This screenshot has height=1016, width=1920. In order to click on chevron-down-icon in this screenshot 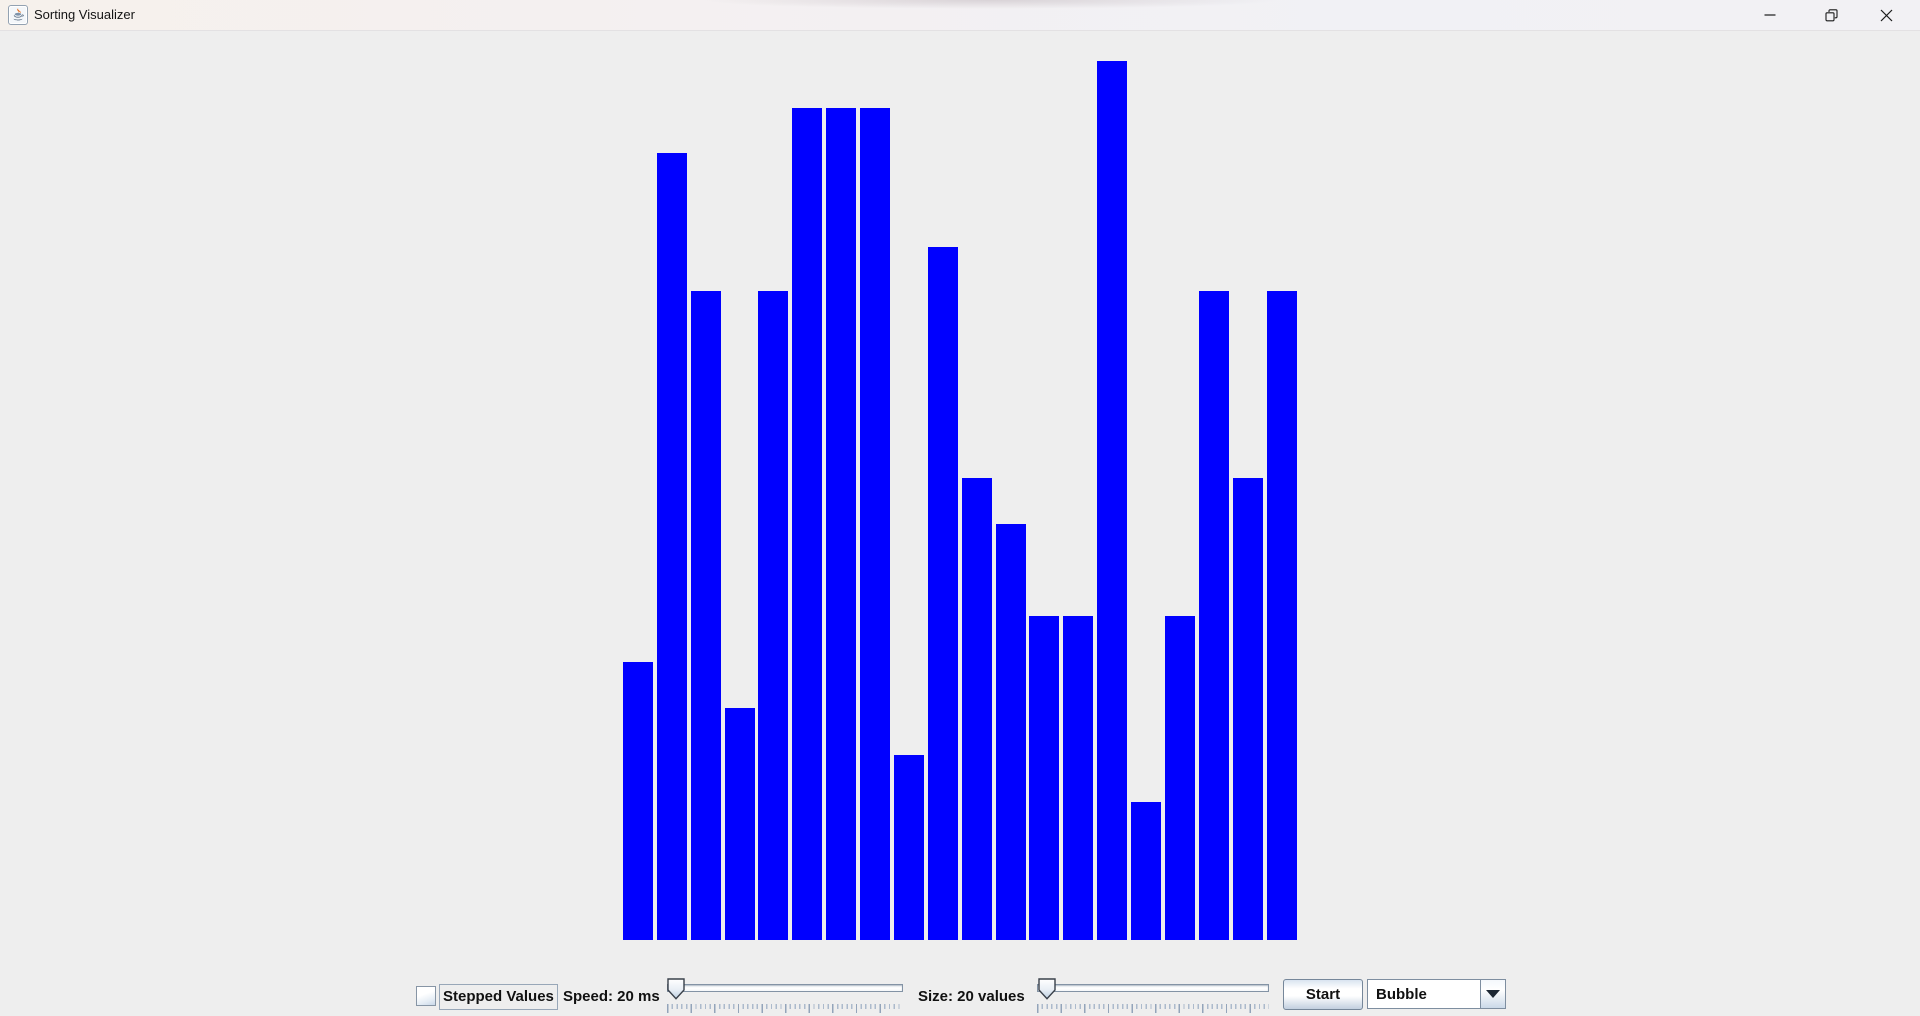, I will do `click(1493, 994)`.